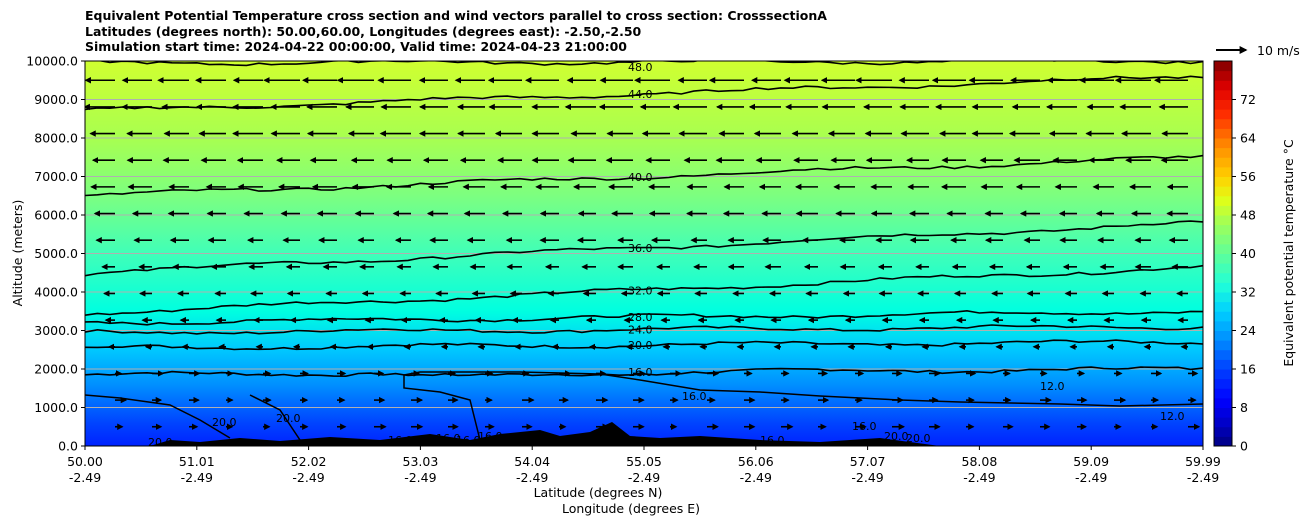 The height and width of the screenshot is (526, 1308). What do you see at coordinates (56, 330) in the screenshot?
I see `y-tick-label: 3000.0` at bounding box center [56, 330].